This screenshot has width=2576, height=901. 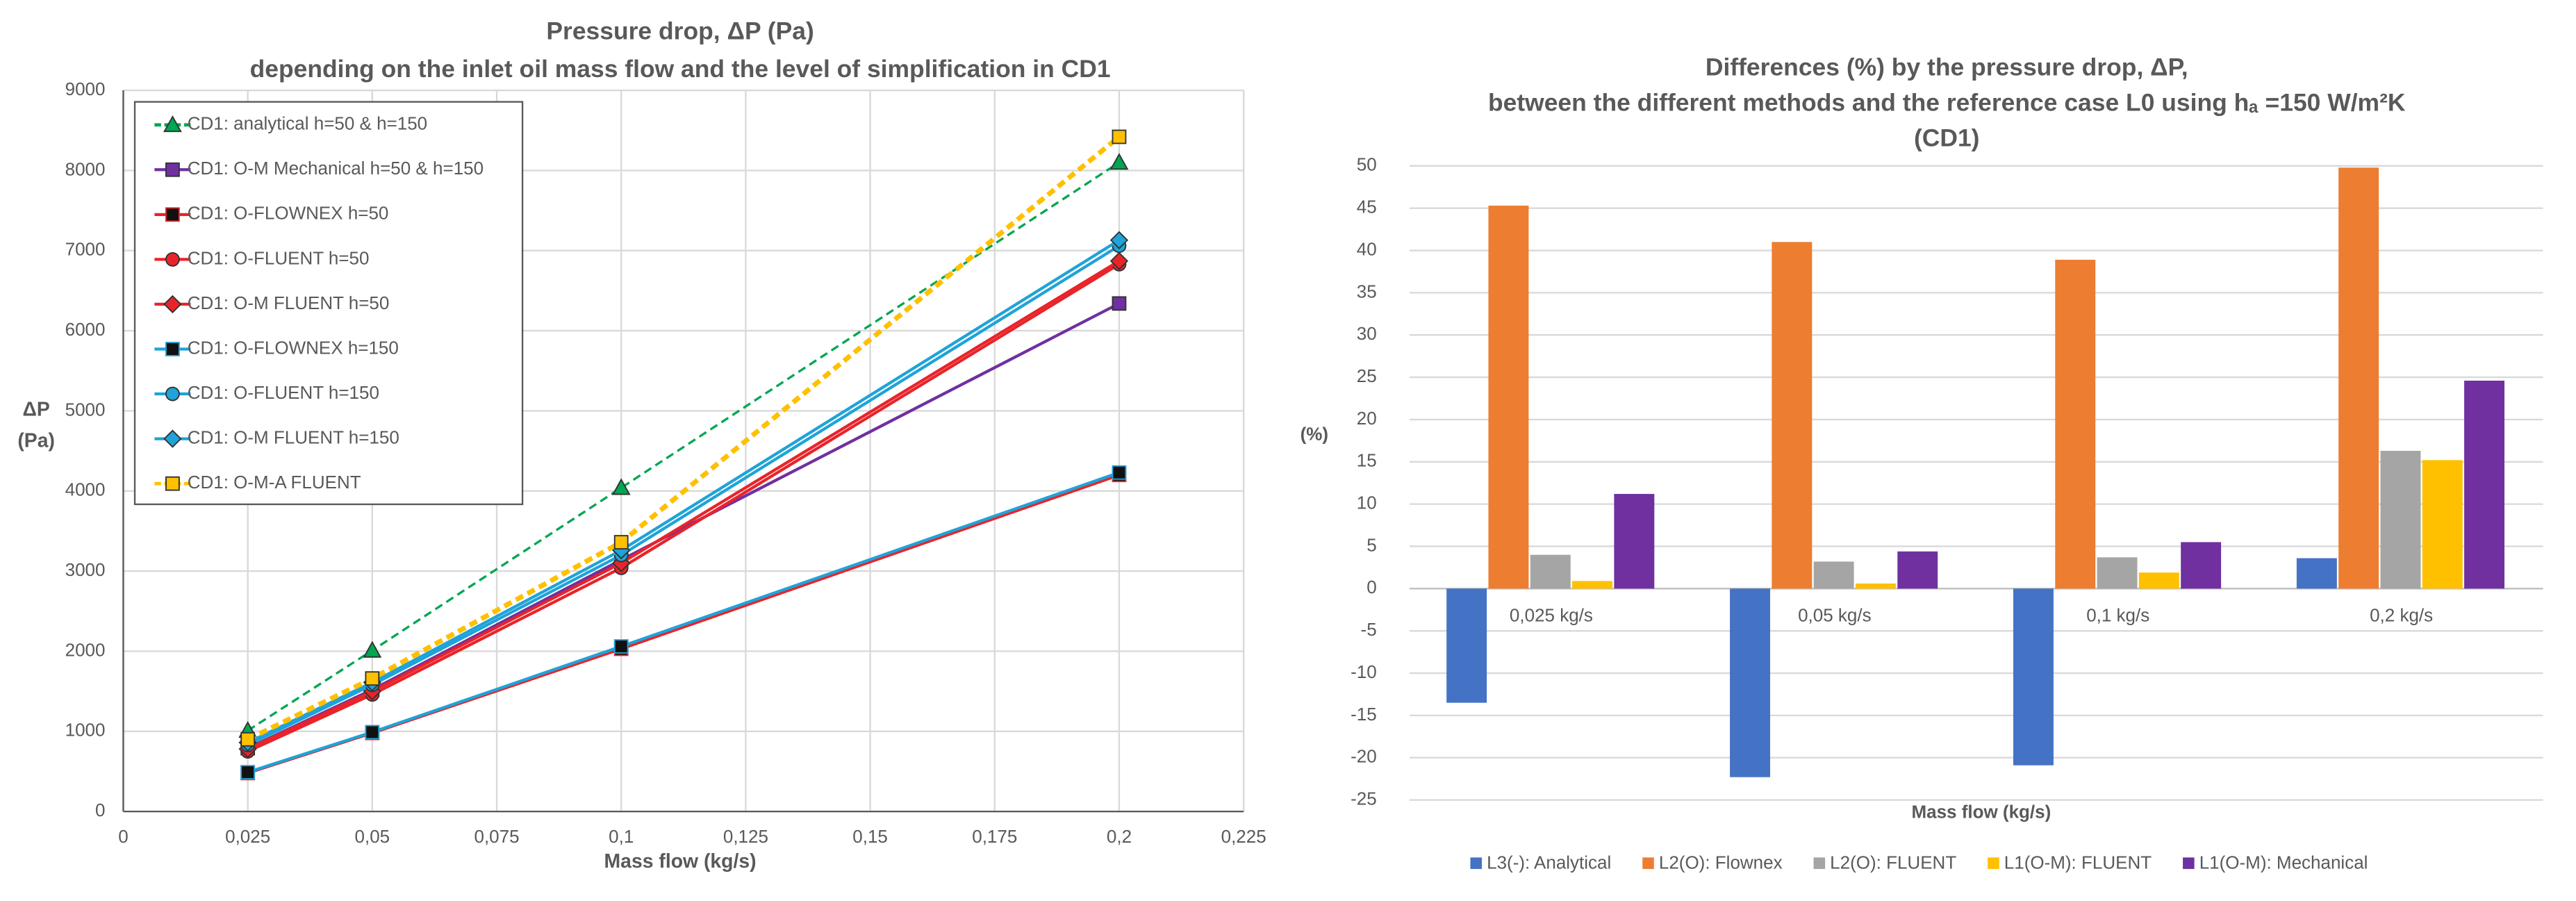 What do you see at coordinates (1721, 862) in the screenshot?
I see `legend-label: L2(O): Flownex` at bounding box center [1721, 862].